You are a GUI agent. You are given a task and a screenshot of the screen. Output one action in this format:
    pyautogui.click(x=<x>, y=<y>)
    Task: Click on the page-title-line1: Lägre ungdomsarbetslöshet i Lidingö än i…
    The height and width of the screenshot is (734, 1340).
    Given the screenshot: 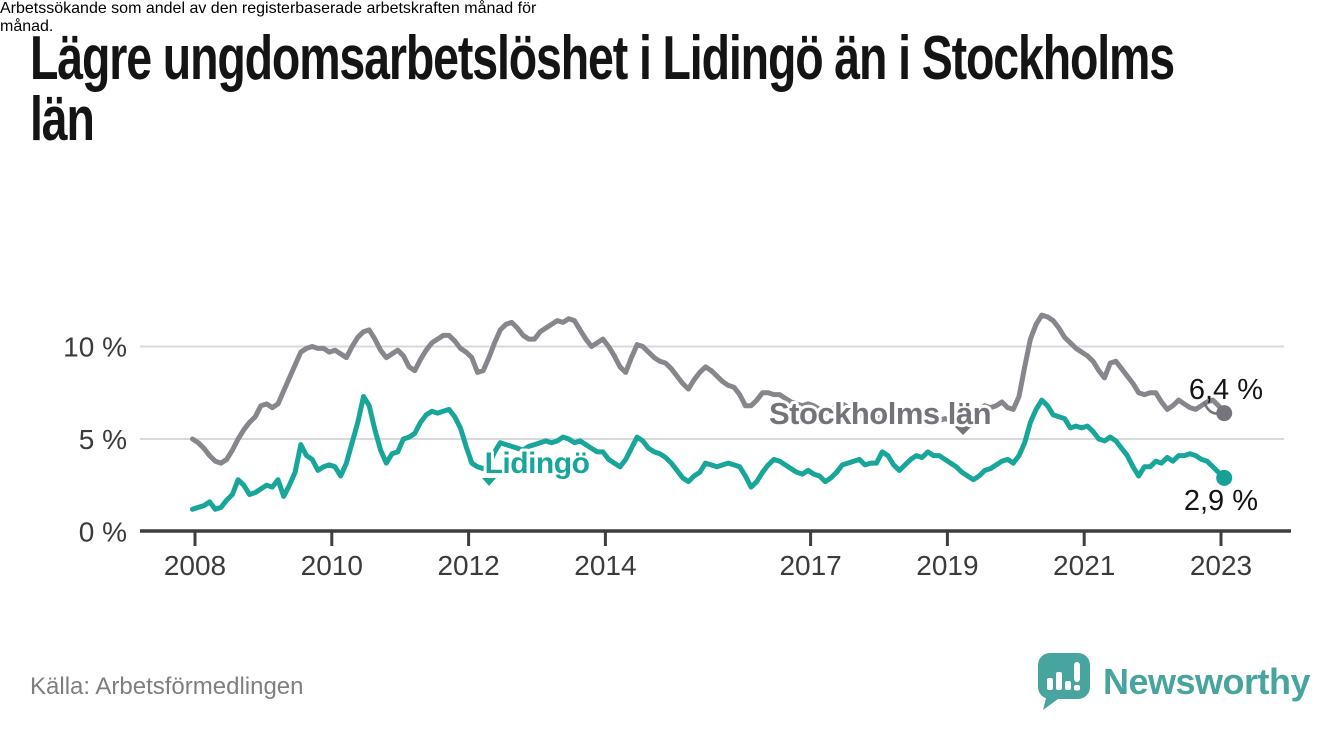 What is the action you would take?
    pyautogui.click(x=602, y=58)
    